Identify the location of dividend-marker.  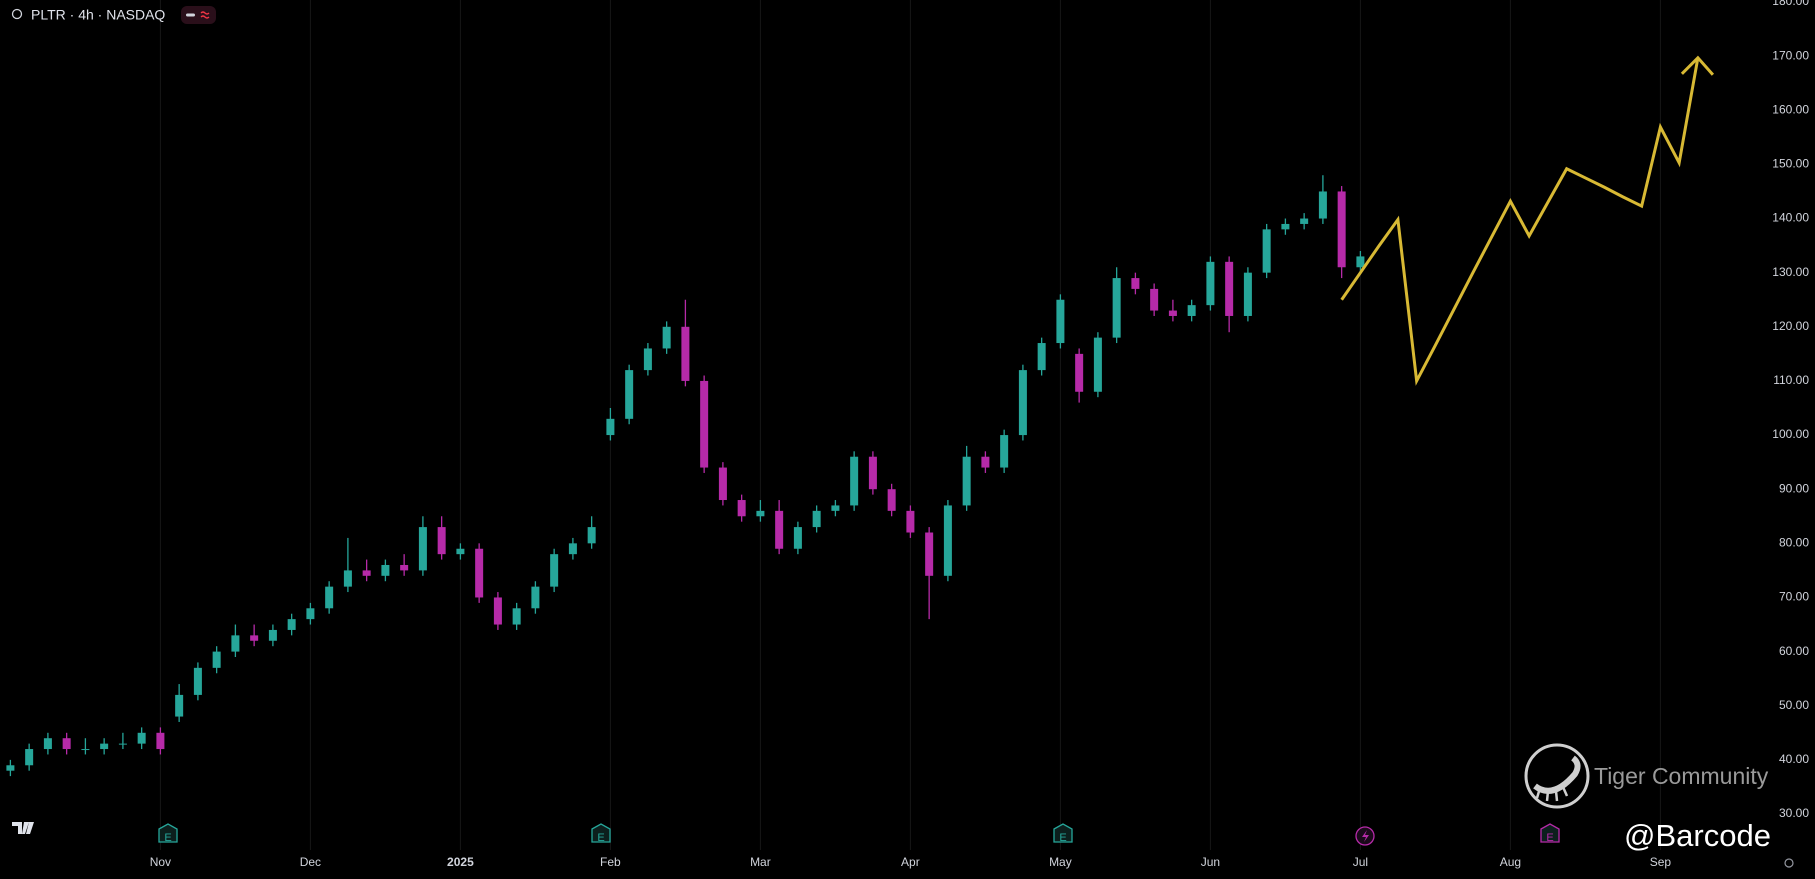
(1365, 836).